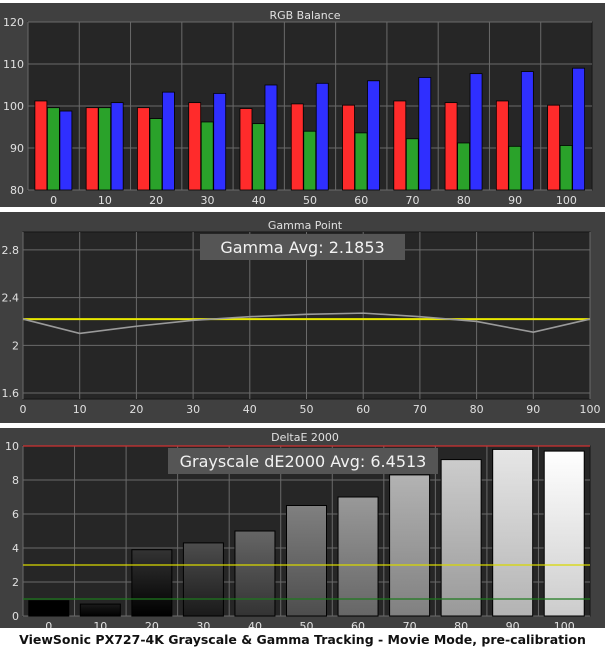 Image resolution: width=605 pixels, height=651 pixels. I want to click on gamma-xtick-label: 80, so click(477, 409).